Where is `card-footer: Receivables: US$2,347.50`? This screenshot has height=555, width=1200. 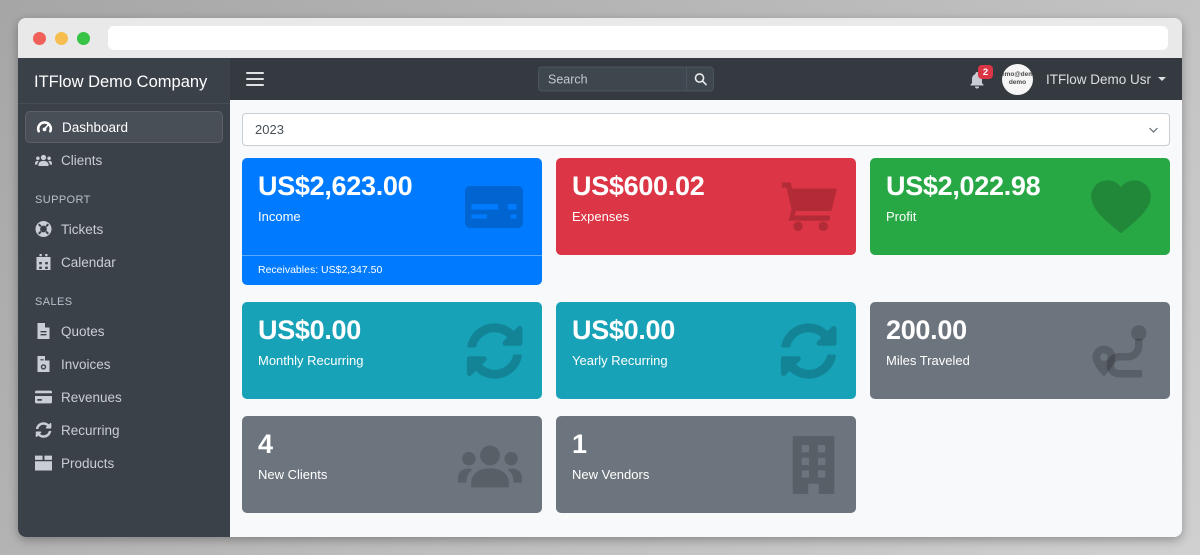 card-footer: Receivables: US$2,347.50 is located at coordinates (392, 270).